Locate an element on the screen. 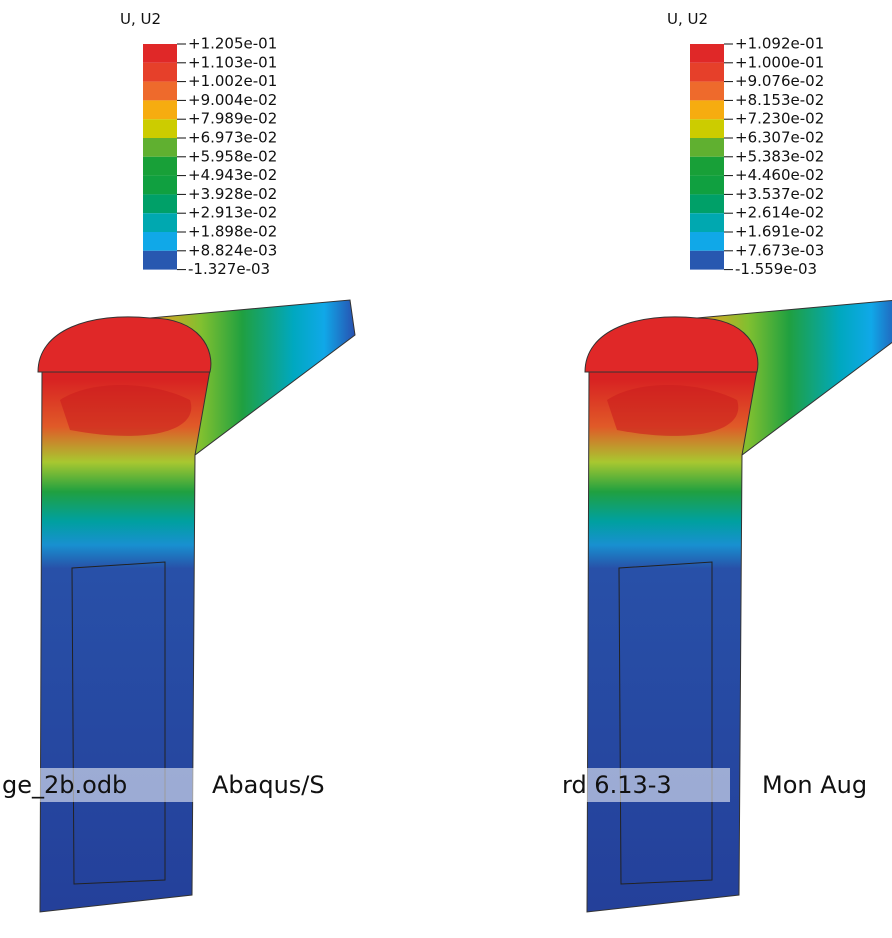 This screenshot has width=892, height=938. legend-label: +6.307e-02 is located at coordinates (779, 138).